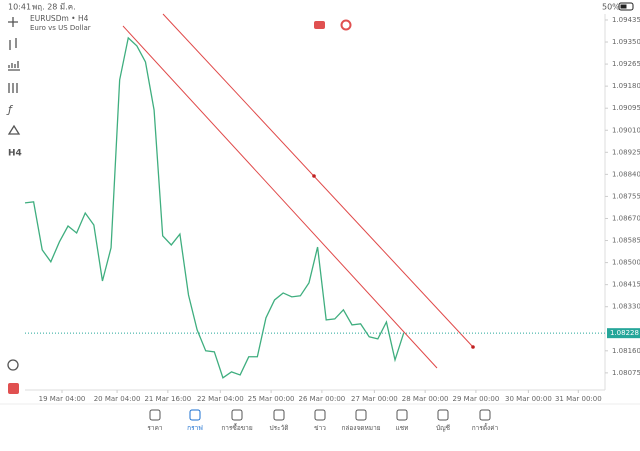 Image resolution: width=640 pixels, height=451 pixels. I want to click on shapes-tool, so click(14, 129).